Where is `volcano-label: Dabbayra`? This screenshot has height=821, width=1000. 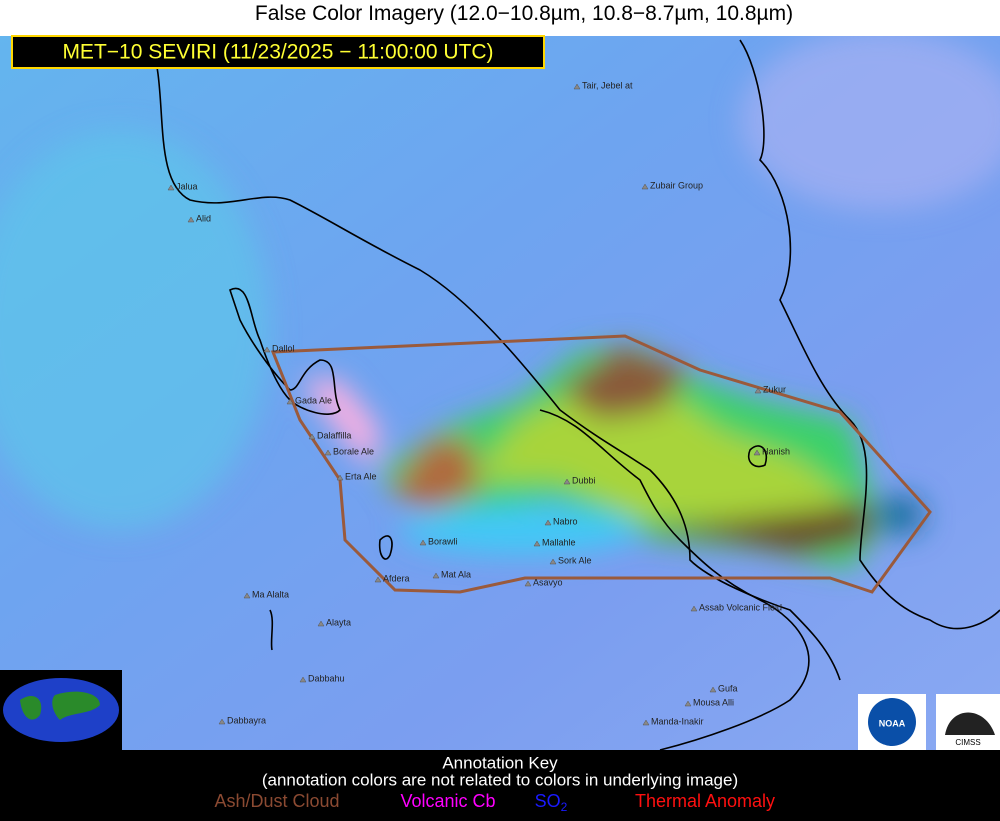 volcano-label: Dabbayra is located at coordinates (246, 720).